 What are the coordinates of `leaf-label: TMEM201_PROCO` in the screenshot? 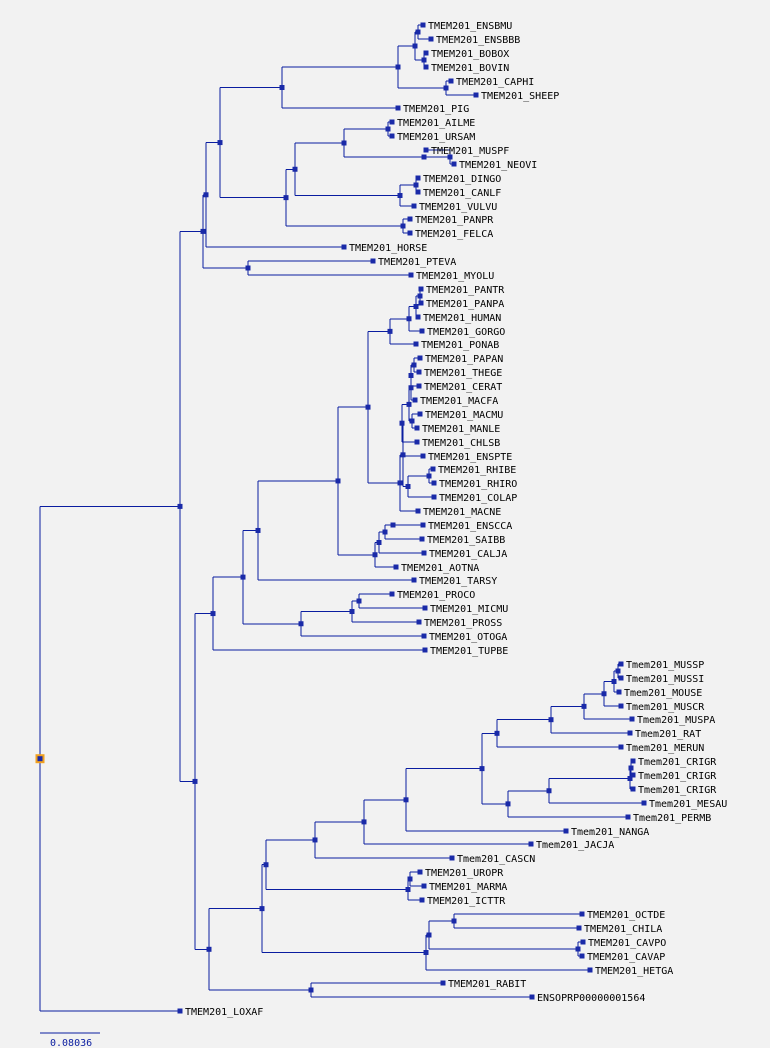 It's located at (436, 595).